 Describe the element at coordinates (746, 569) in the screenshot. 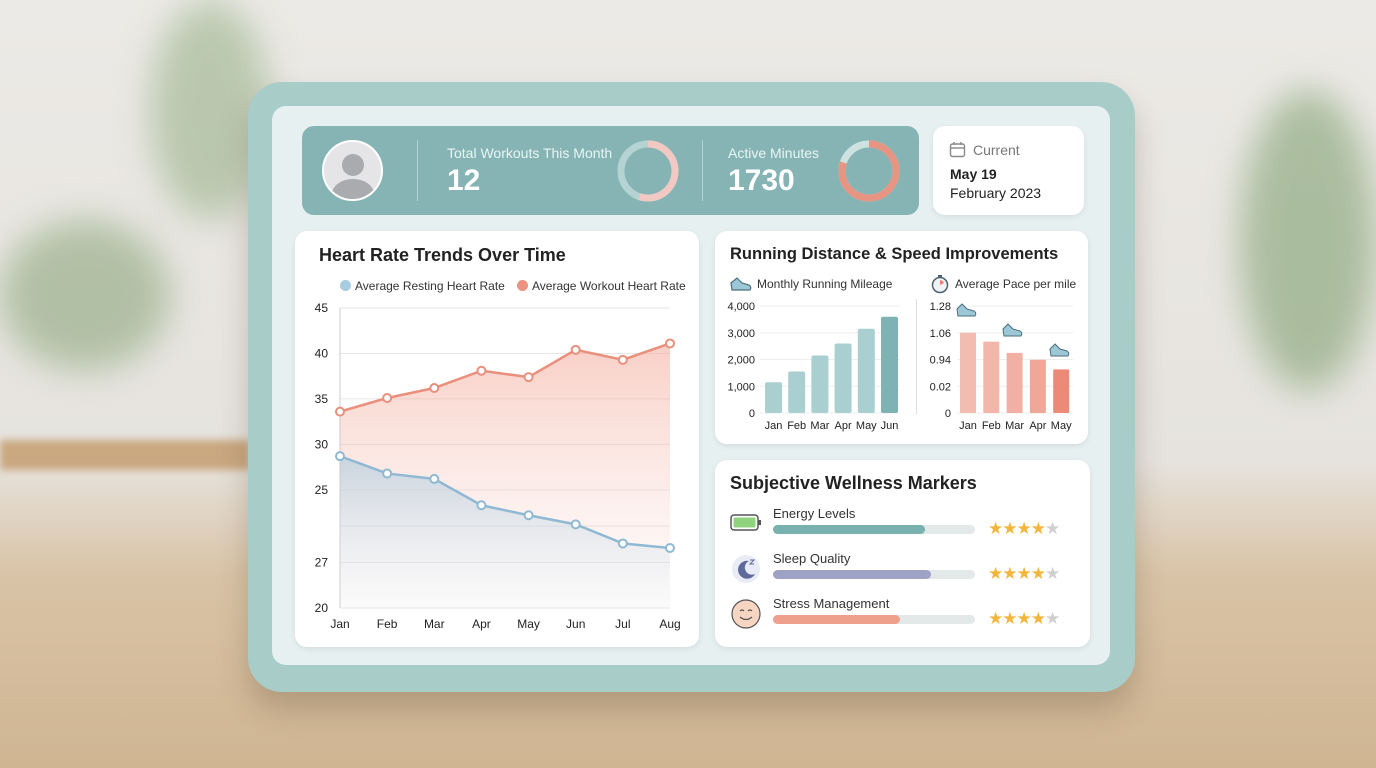

I see `sleep-moon-icon` at that location.